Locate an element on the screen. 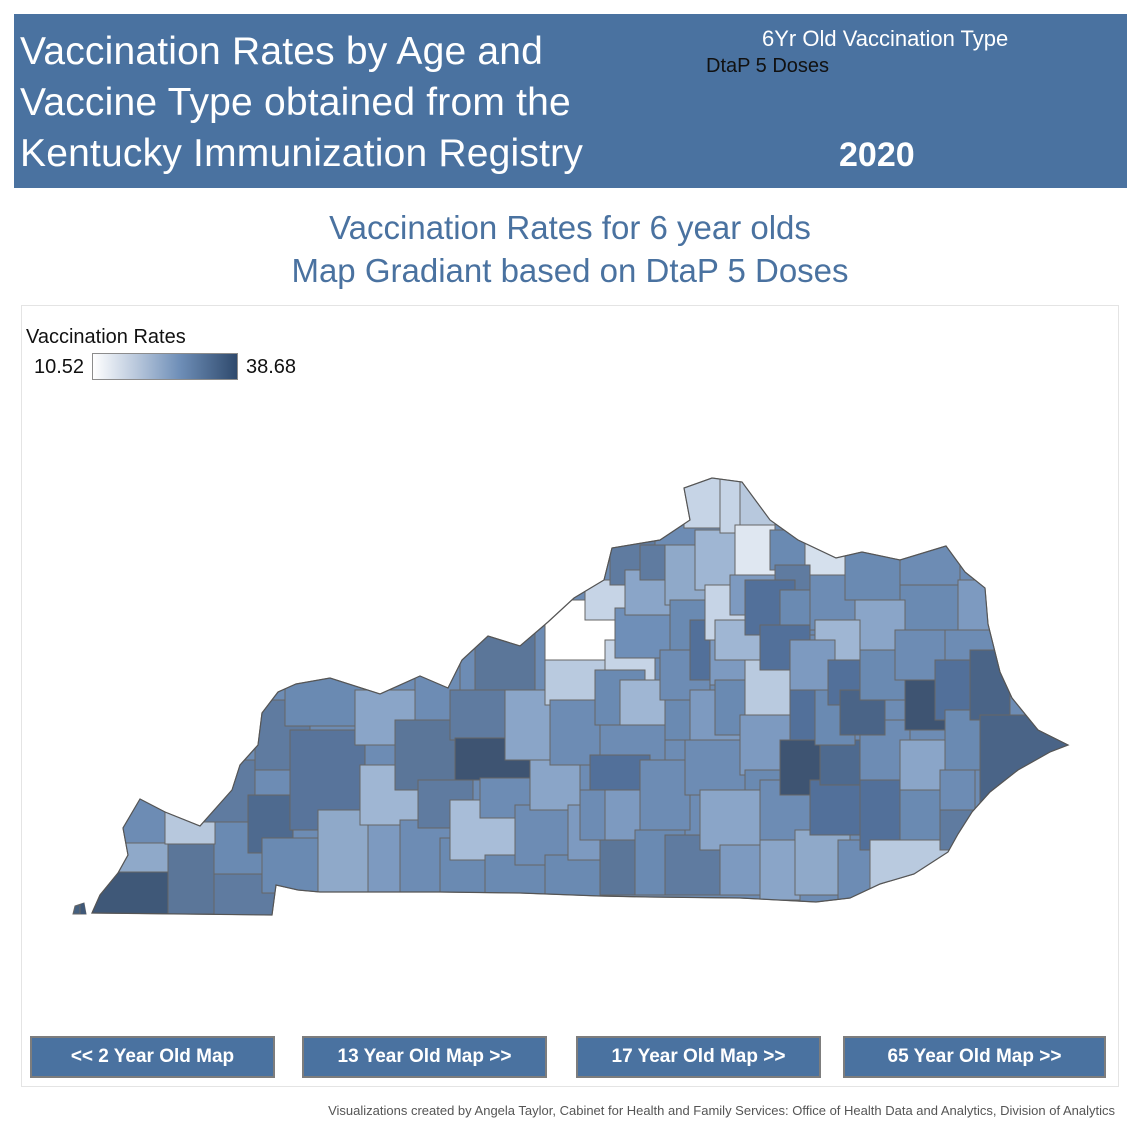  year-label: 2020 is located at coordinates (877, 155).